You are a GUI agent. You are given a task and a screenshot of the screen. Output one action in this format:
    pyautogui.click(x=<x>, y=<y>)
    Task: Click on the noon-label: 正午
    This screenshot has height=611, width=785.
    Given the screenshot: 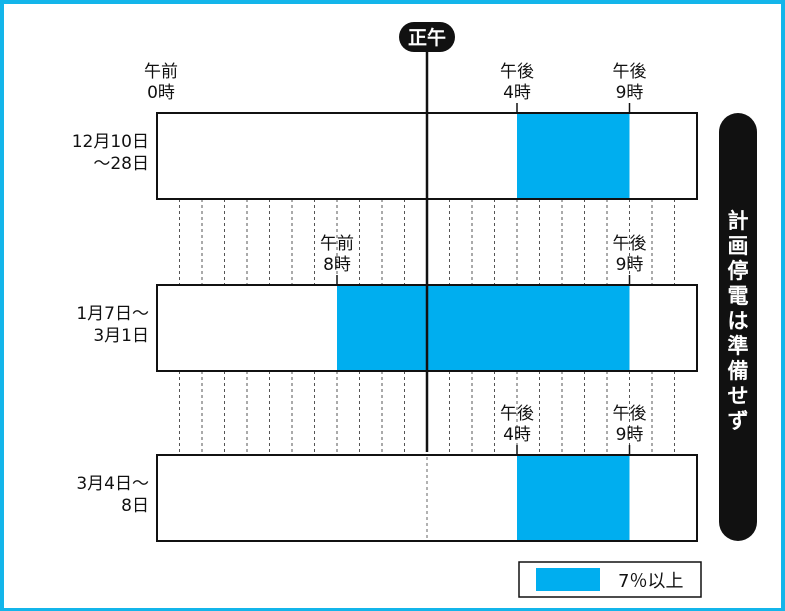 What is the action you would take?
    pyautogui.click(x=427, y=37)
    